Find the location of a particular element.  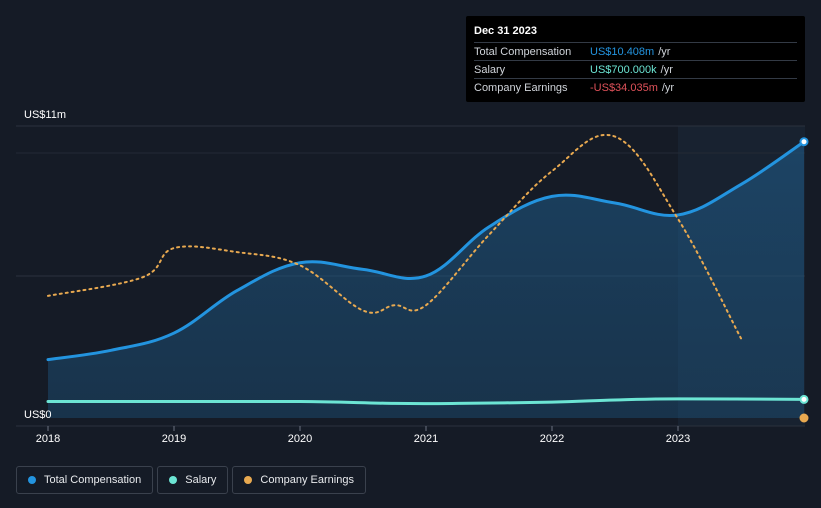

legend-item-company-earnings: Company Earnings is located at coordinates (299, 480).